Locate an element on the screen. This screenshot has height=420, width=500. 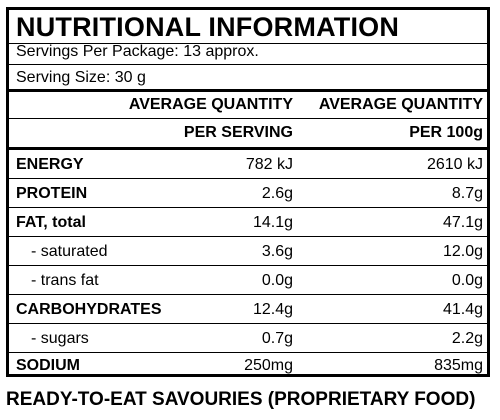
per-serving-value: 14.1g is located at coordinates (272, 222).